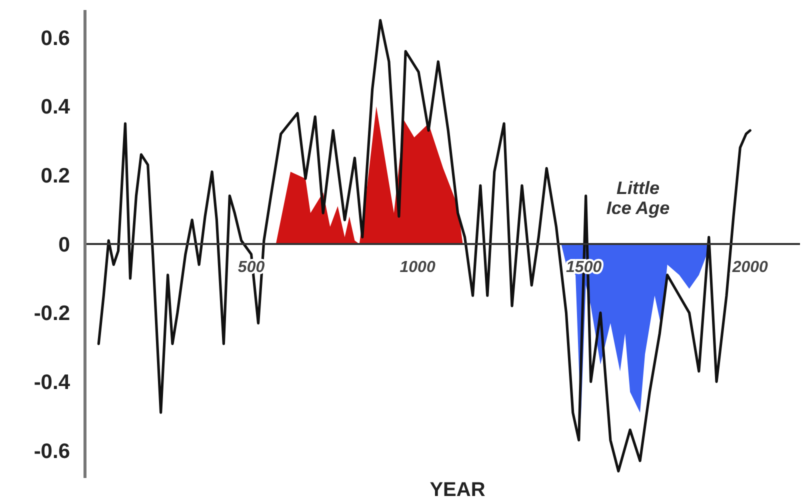 The image size is (802, 501). I want to click on y-tick-label: 0, so click(64, 244).